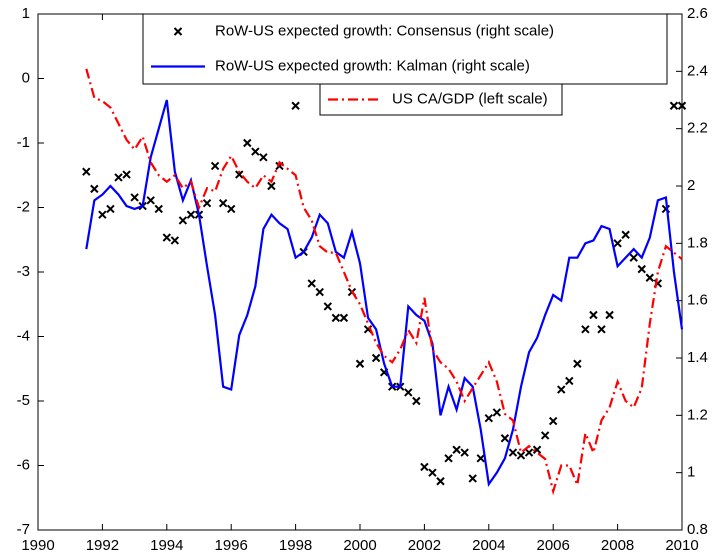 This screenshot has width=715, height=556. What do you see at coordinates (697, 414) in the screenshot?
I see `y2-tick-label: 1.2` at bounding box center [697, 414].